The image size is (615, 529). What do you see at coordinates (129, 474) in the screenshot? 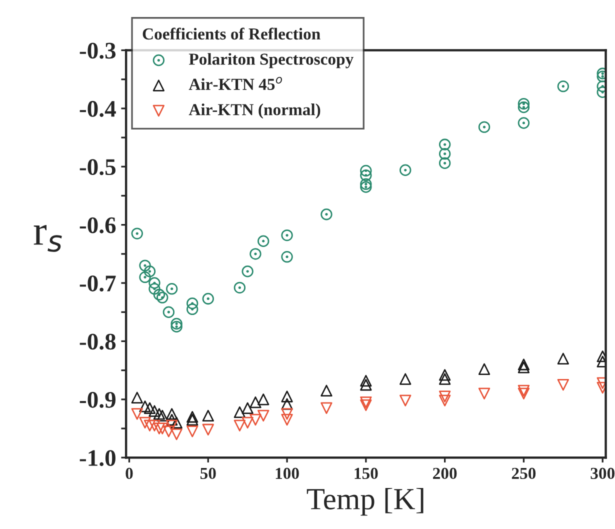
I see `x-tick-label: 0` at bounding box center [129, 474].